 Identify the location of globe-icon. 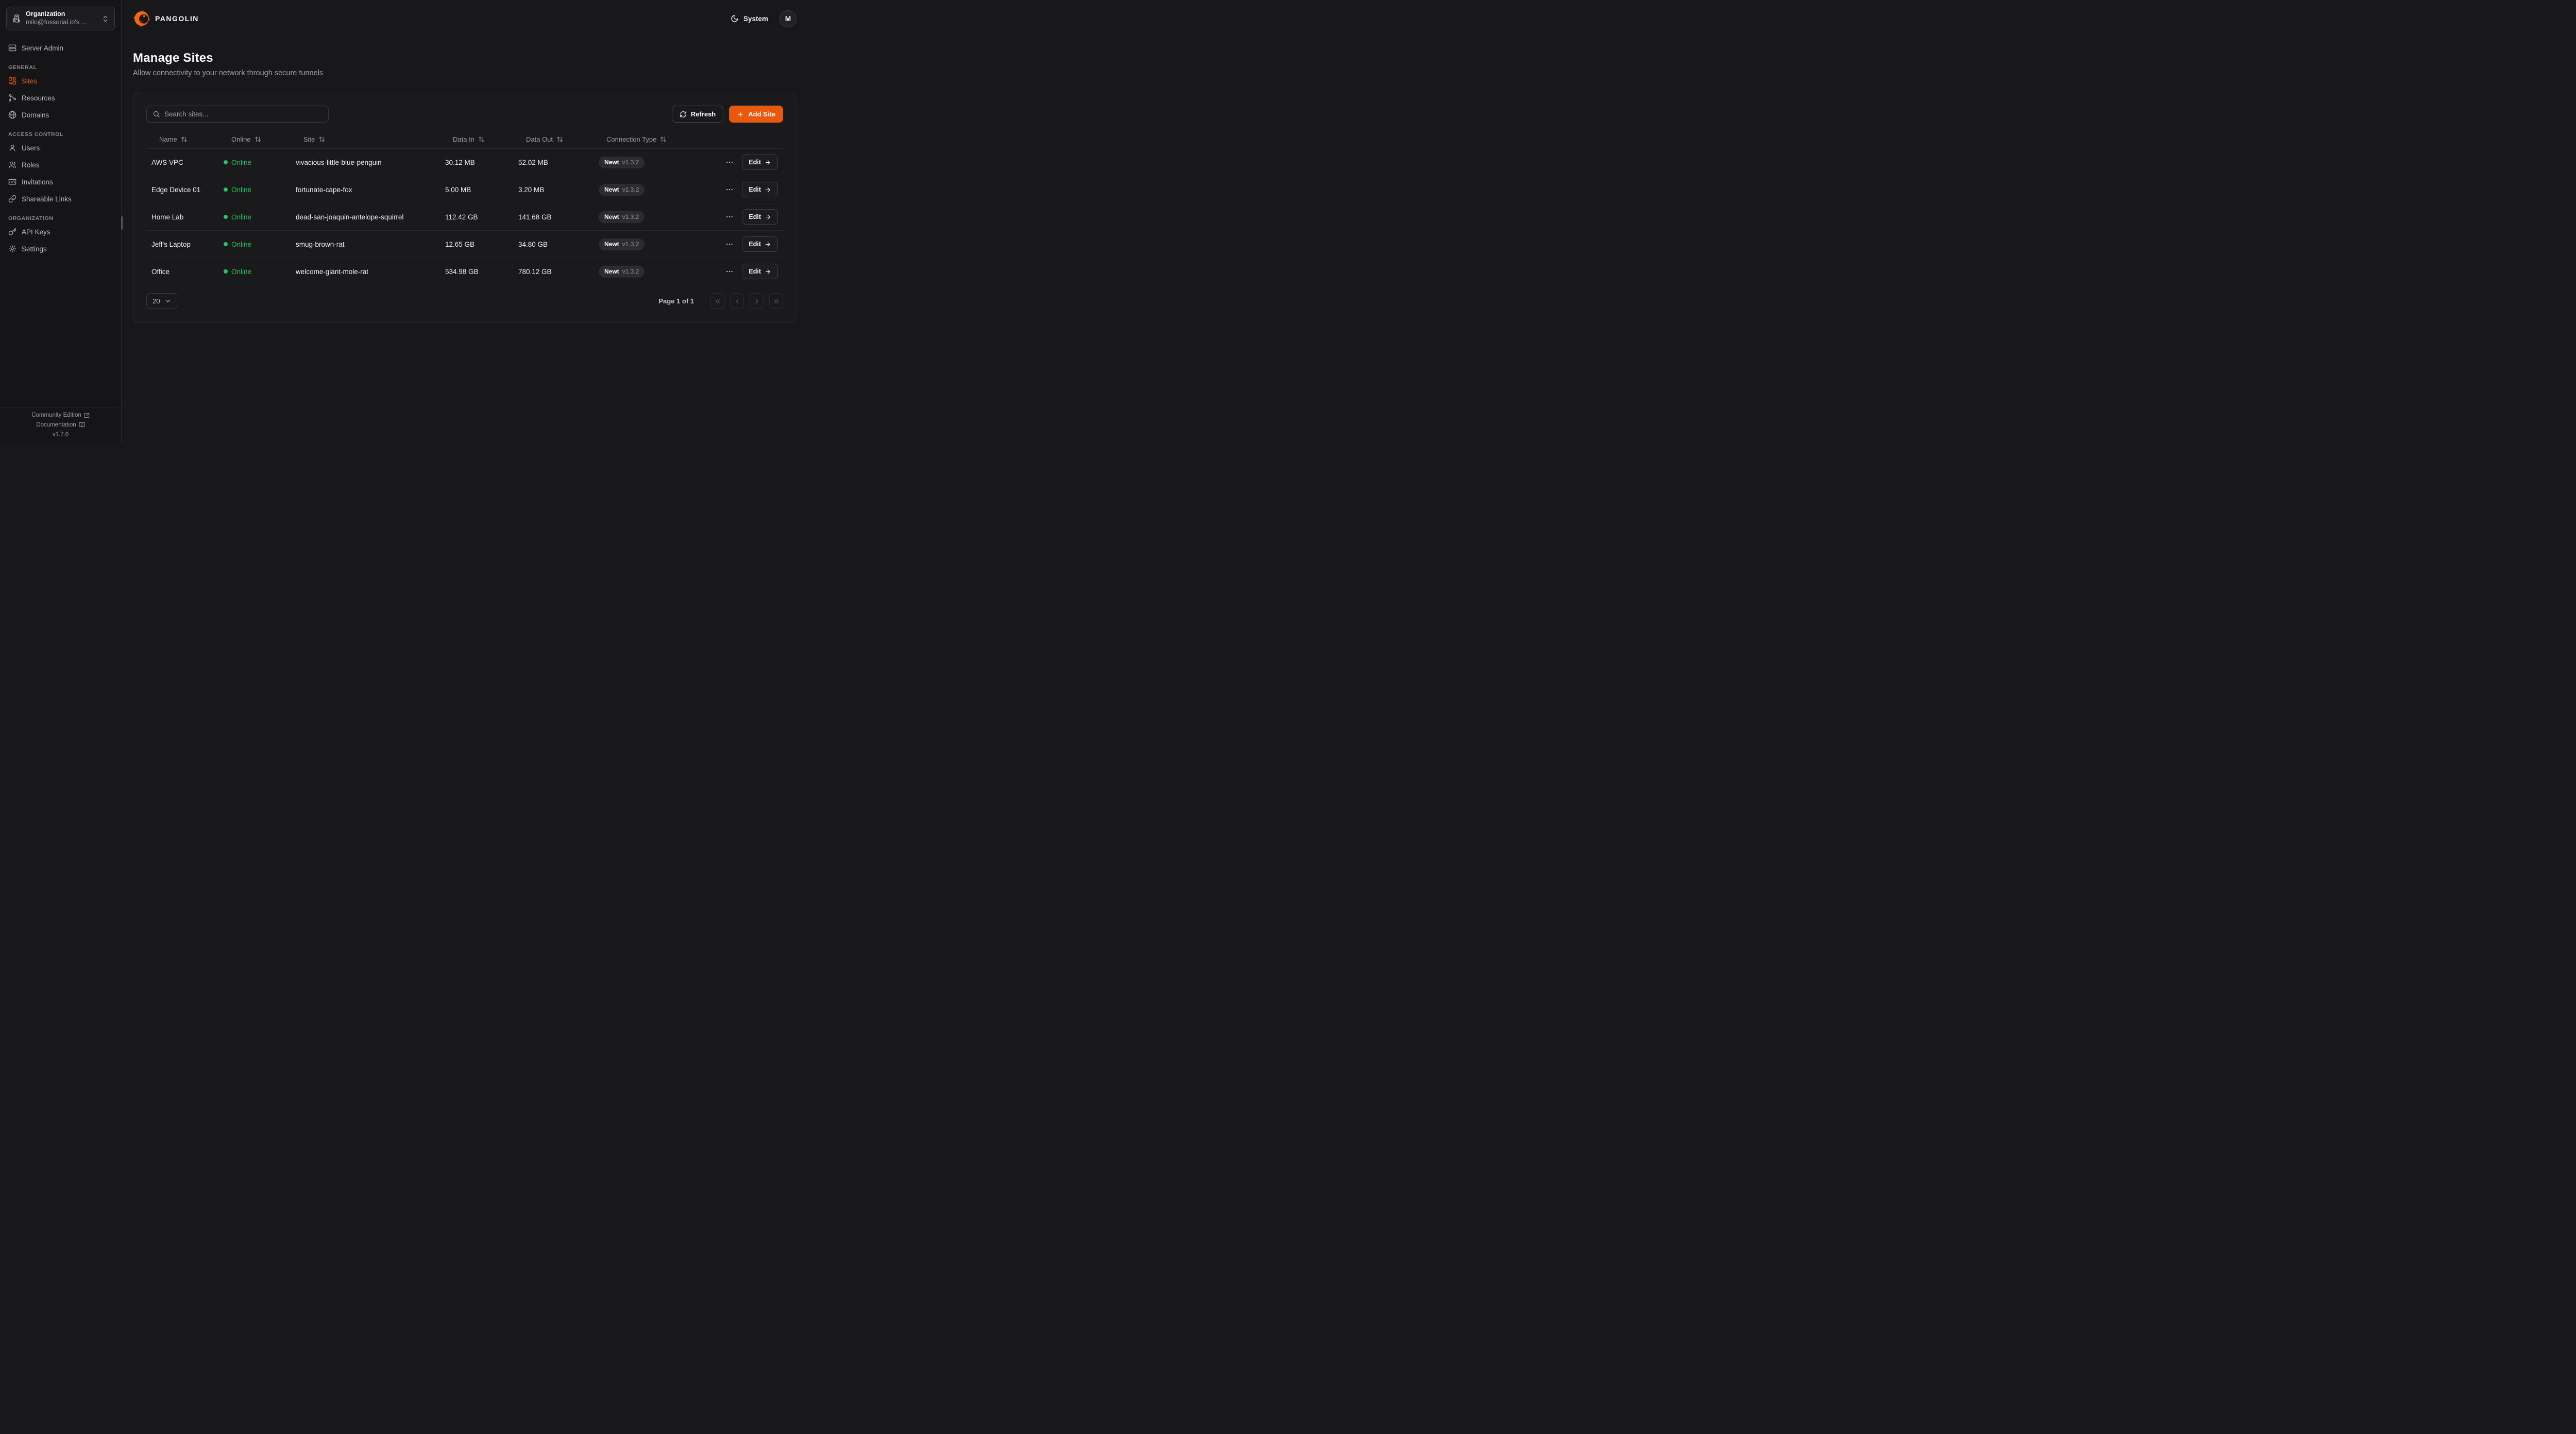
(12, 115).